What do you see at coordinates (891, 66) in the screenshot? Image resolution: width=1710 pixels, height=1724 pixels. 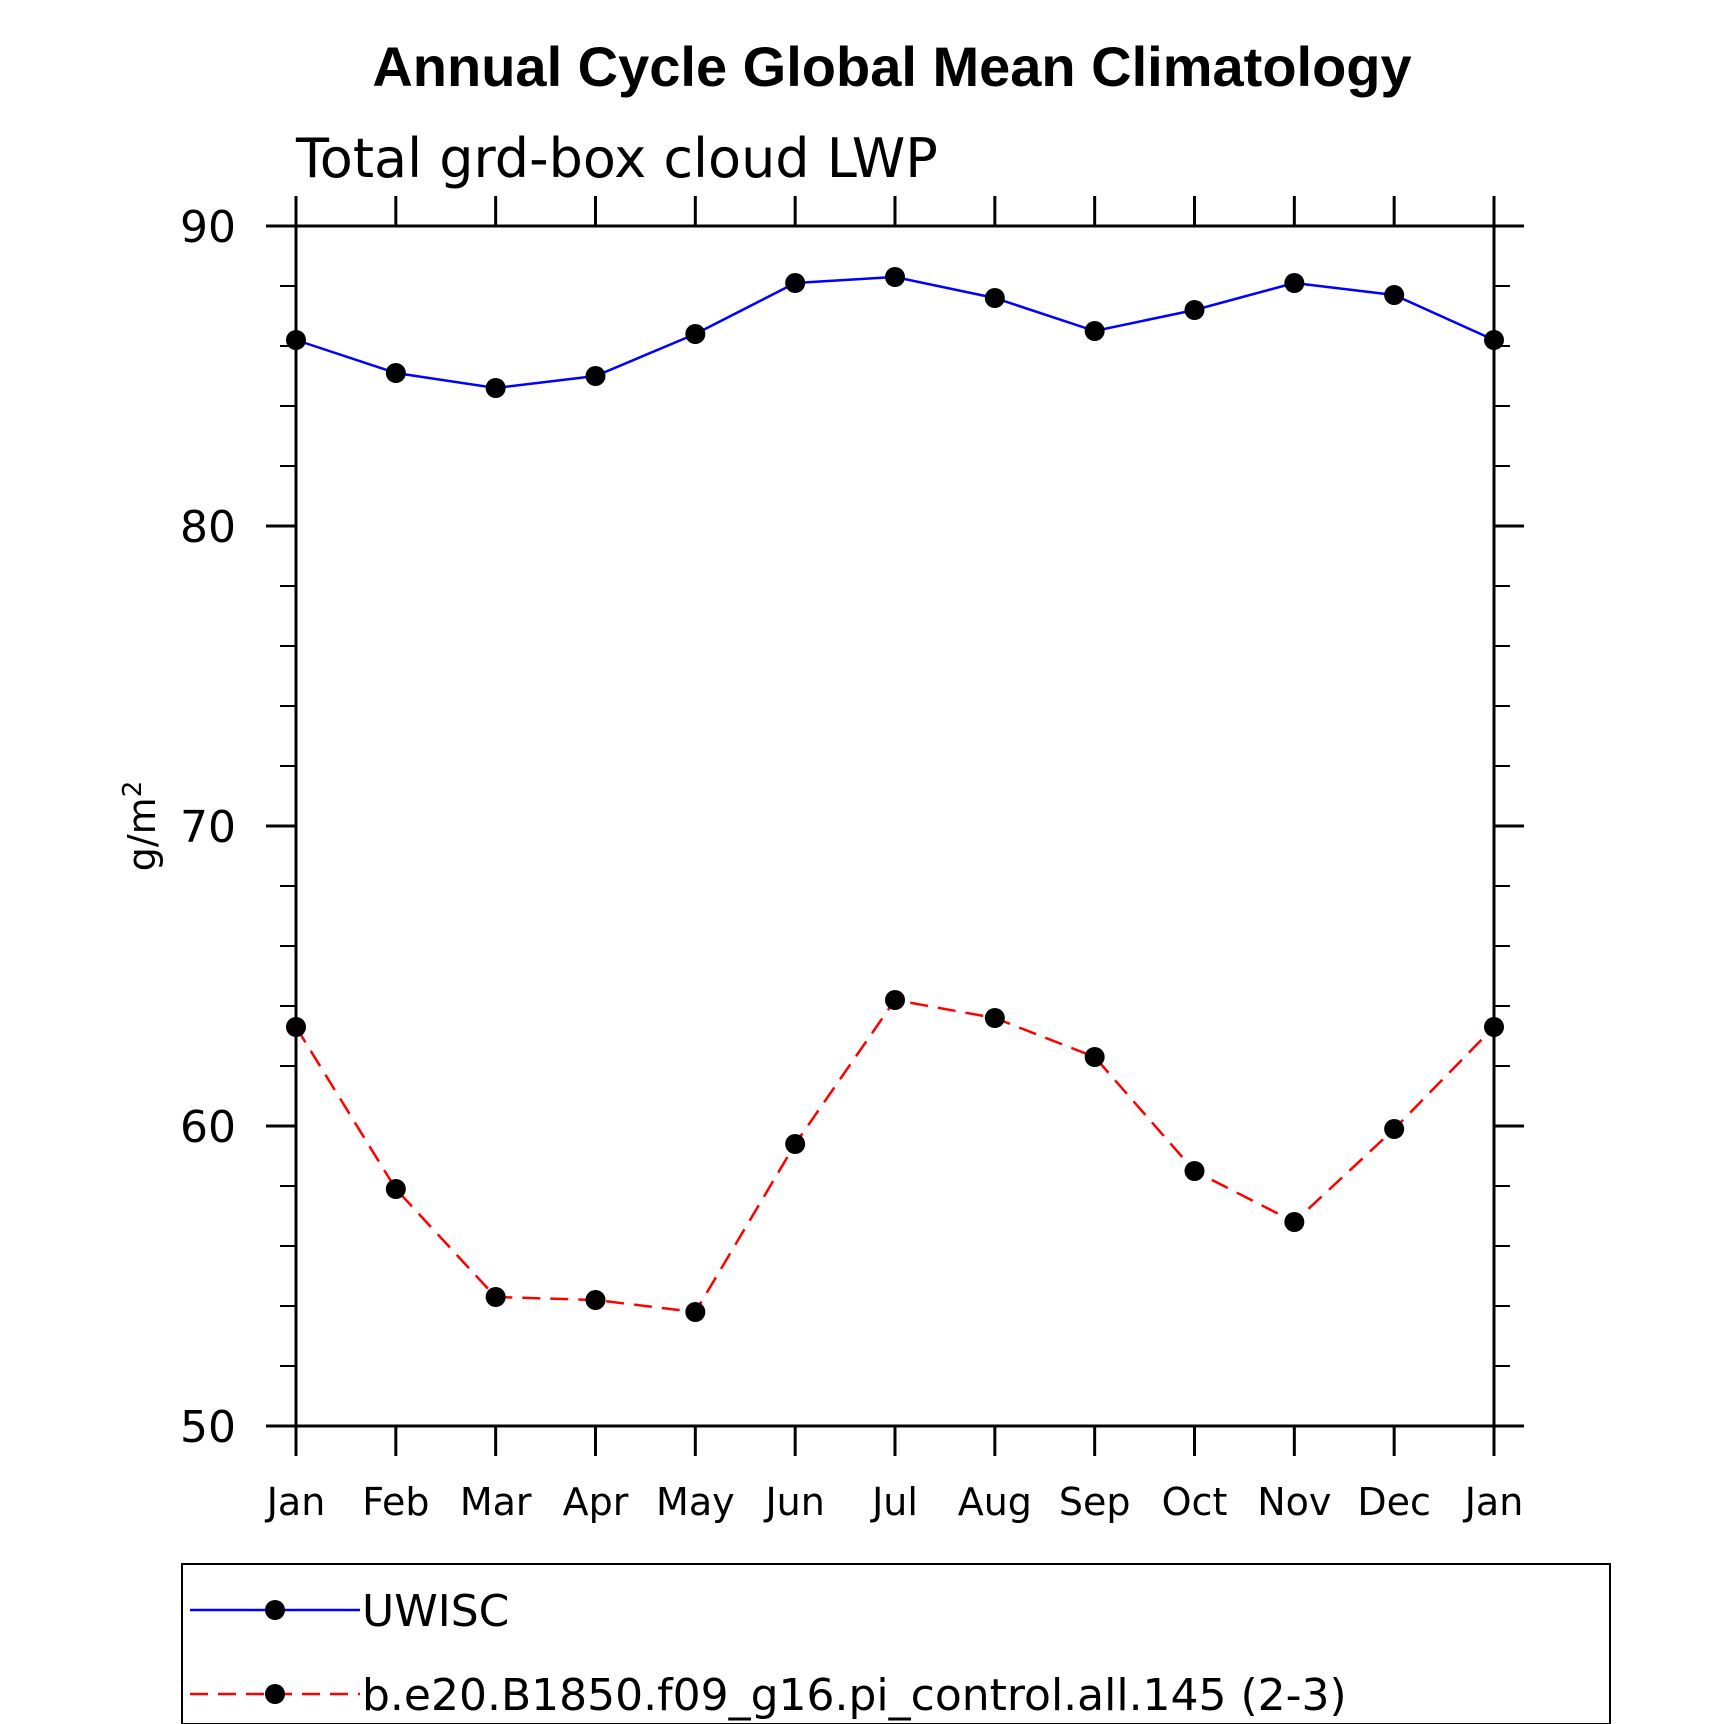 I see `chart-title: Annual Cycle Global Mean Climatology` at bounding box center [891, 66].